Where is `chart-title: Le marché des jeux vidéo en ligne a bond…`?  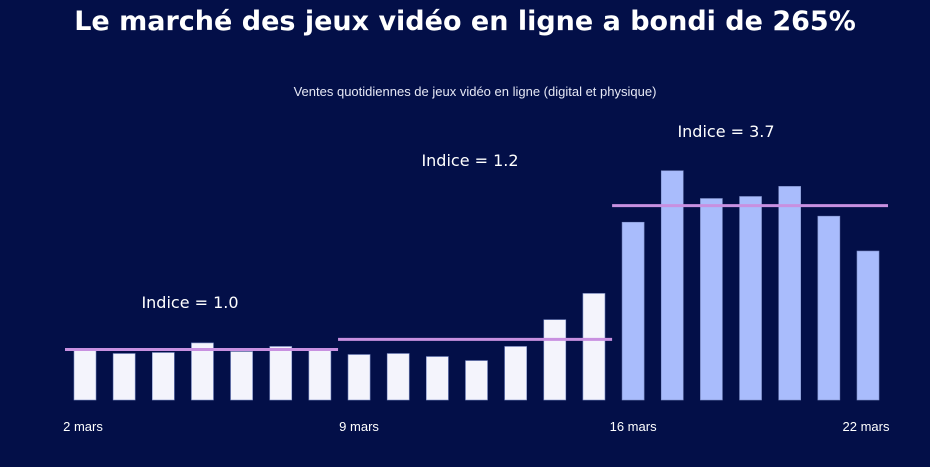 chart-title: Le marché des jeux vidéo en ligne a bond… is located at coordinates (465, 21).